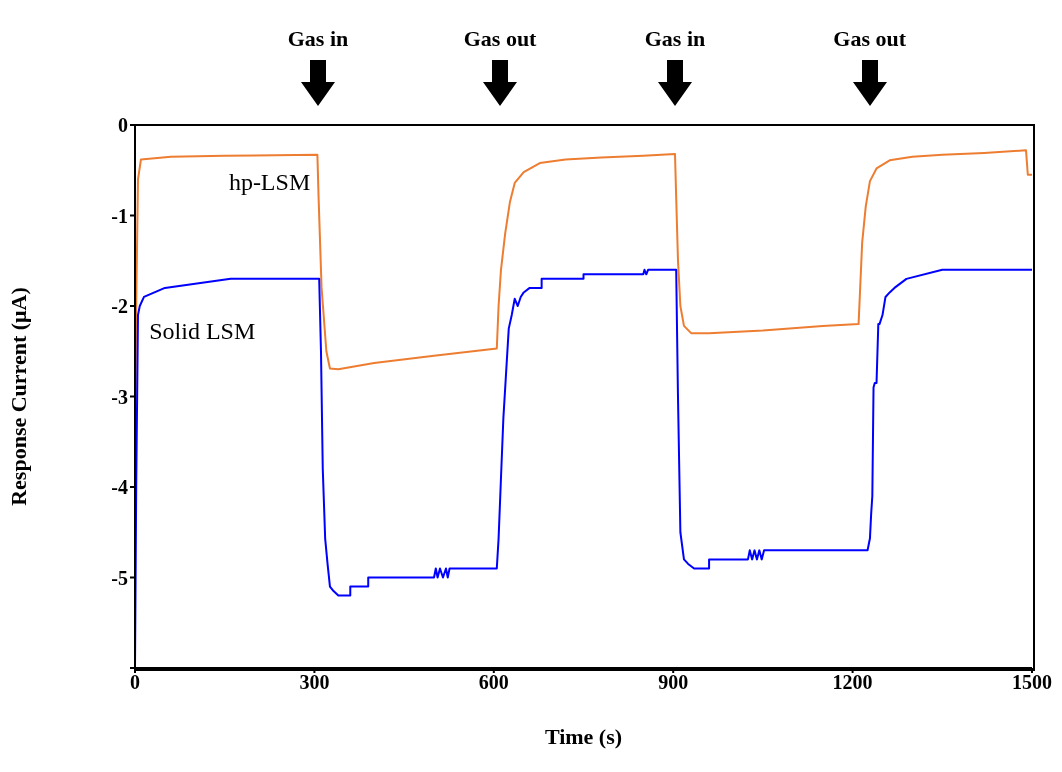  What do you see at coordinates (18, 396) in the screenshot?
I see `y-axis-title: Response Current (μA)` at bounding box center [18, 396].